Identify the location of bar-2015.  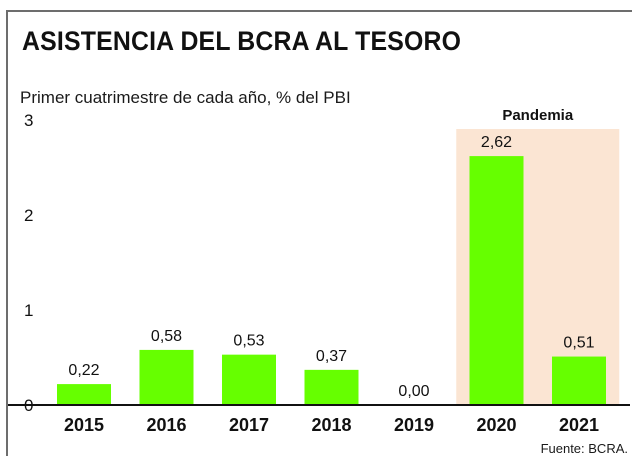
(84, 394).